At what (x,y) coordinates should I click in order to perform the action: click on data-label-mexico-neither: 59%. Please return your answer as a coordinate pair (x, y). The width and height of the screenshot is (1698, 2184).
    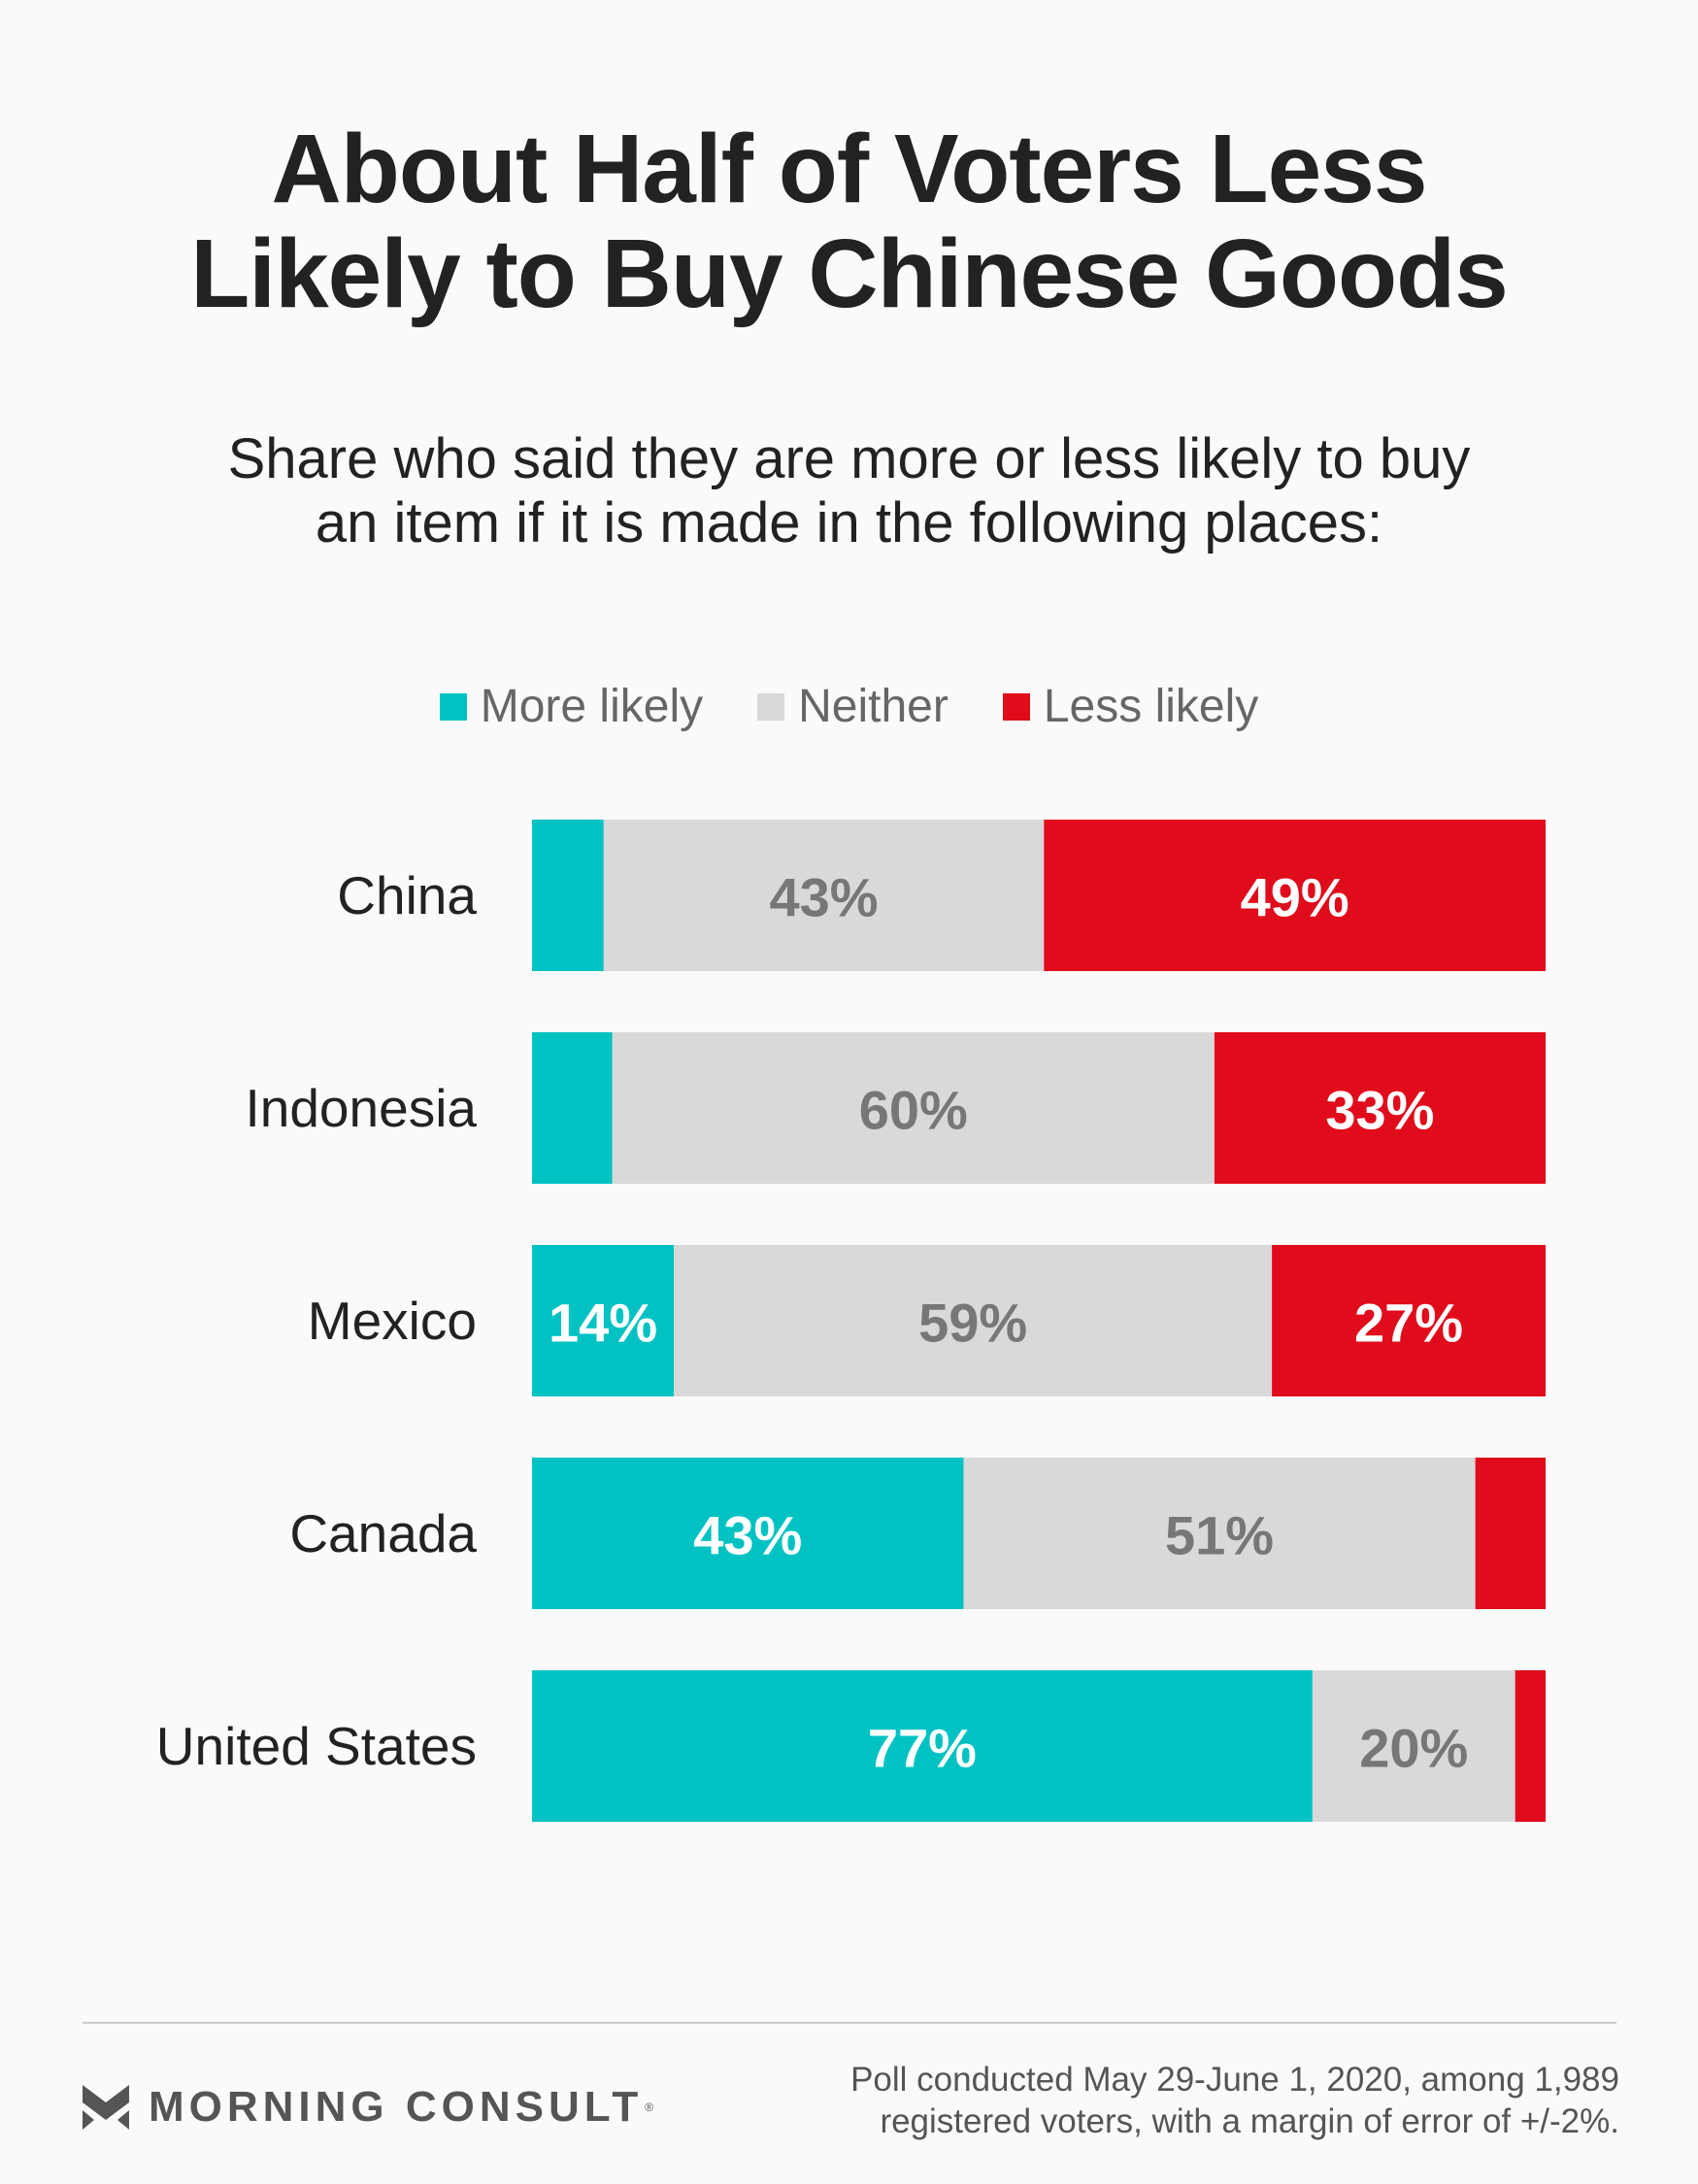
    Looking at the image, I should click on (972, 1323).